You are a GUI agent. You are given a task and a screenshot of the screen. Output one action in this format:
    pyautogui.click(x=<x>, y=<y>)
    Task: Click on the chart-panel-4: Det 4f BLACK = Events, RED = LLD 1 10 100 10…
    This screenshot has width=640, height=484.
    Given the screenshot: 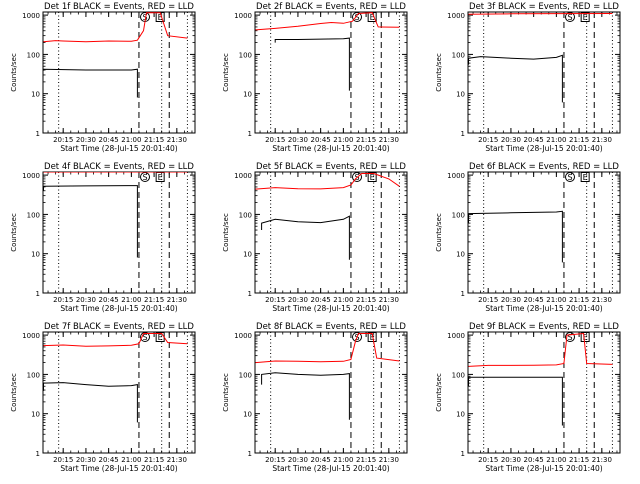 What is the action you would take?
    pyautogui.click(x=103, y=237)
    